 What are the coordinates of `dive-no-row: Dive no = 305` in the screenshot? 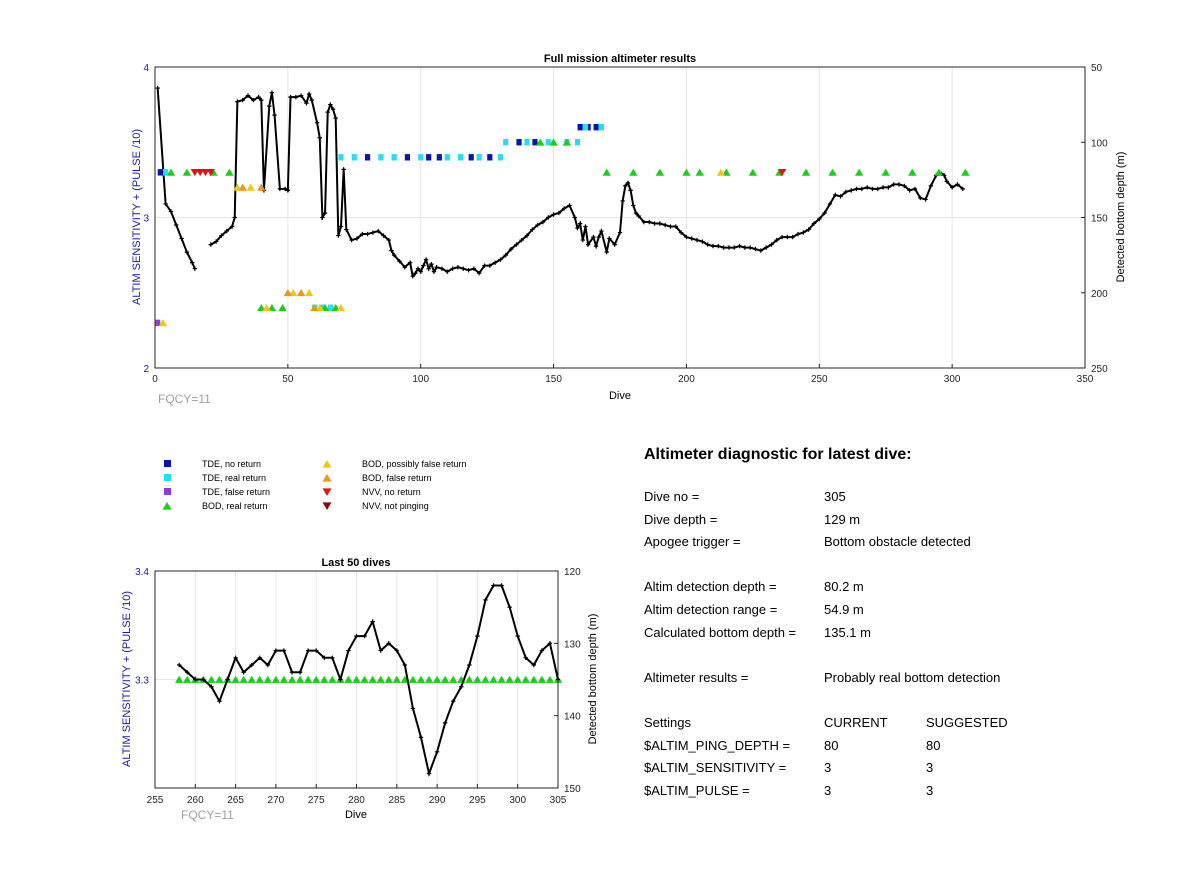 It's located at (904, 497).